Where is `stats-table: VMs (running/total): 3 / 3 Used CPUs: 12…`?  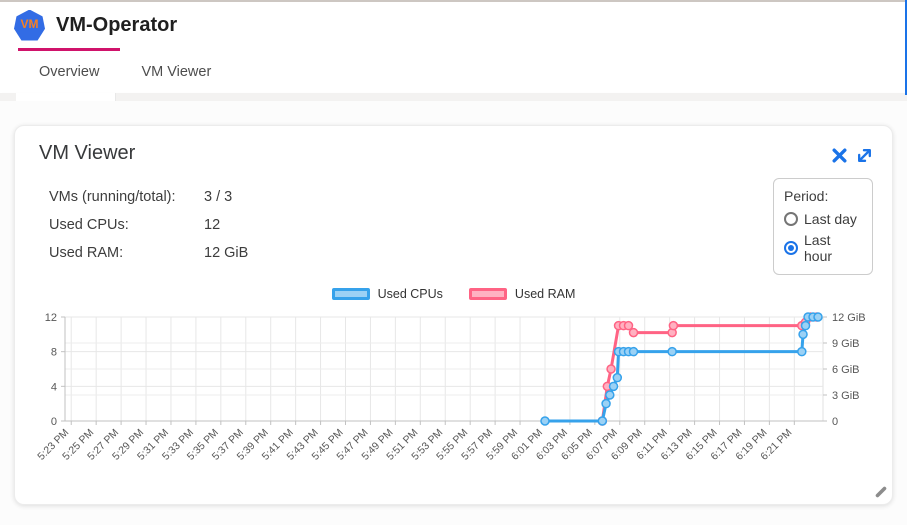
stats-table: VMs (running/total): 3 / 3 Used CPUs: 12… is located at coordinates (148, 232).